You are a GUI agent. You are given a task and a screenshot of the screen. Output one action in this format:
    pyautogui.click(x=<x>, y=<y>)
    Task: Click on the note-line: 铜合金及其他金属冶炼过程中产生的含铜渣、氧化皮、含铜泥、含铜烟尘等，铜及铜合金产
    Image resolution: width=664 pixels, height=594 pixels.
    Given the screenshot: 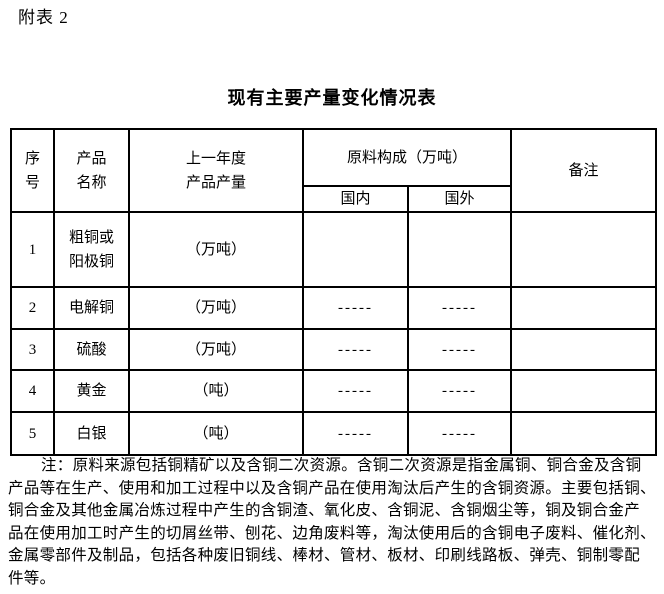 What is the action you would take?
    pyautogui.click(x=324, y=510)
    